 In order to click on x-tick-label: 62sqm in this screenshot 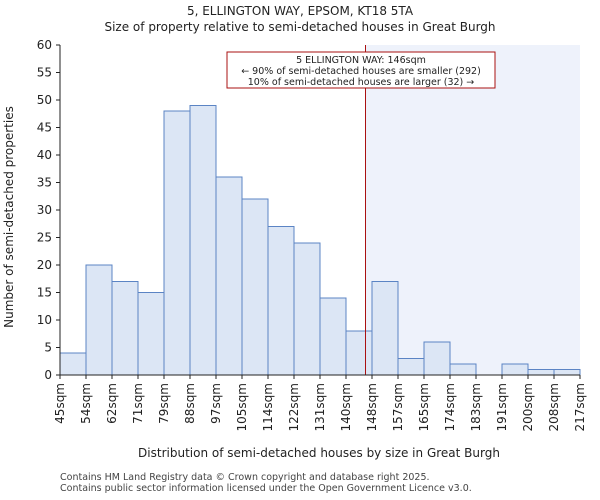, I will do `click(112, 403)`.